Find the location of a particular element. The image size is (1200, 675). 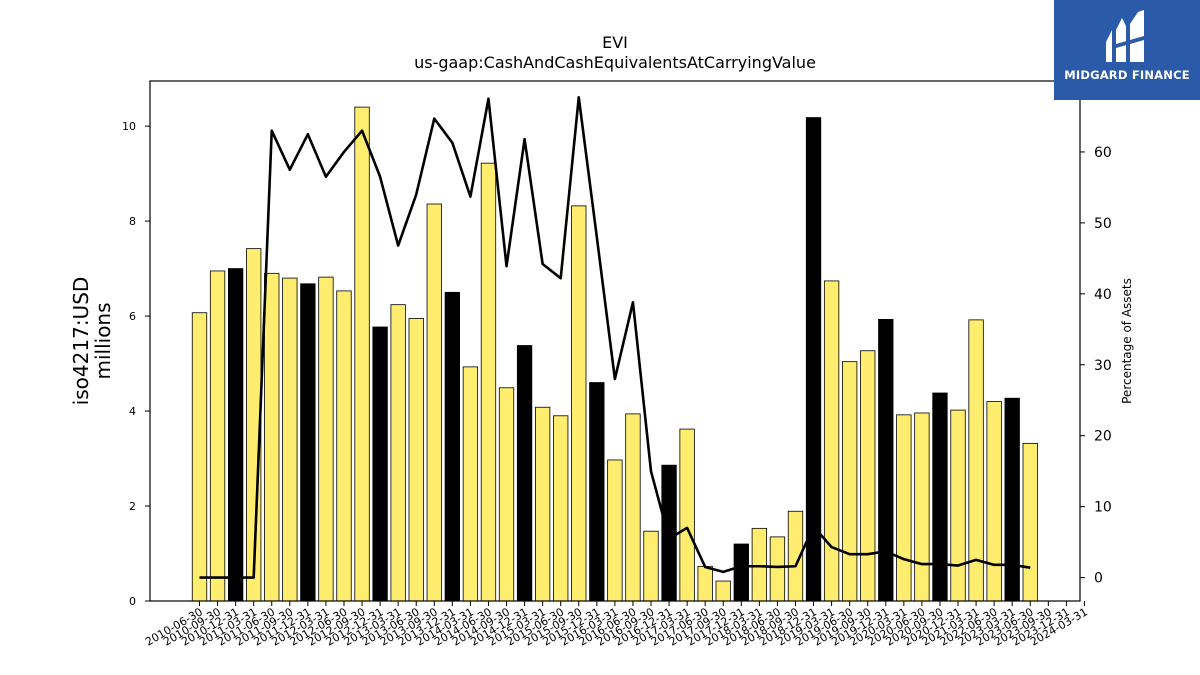

brand-logo: MIDGARD FINANCE is located at coordinates (1127, 50).